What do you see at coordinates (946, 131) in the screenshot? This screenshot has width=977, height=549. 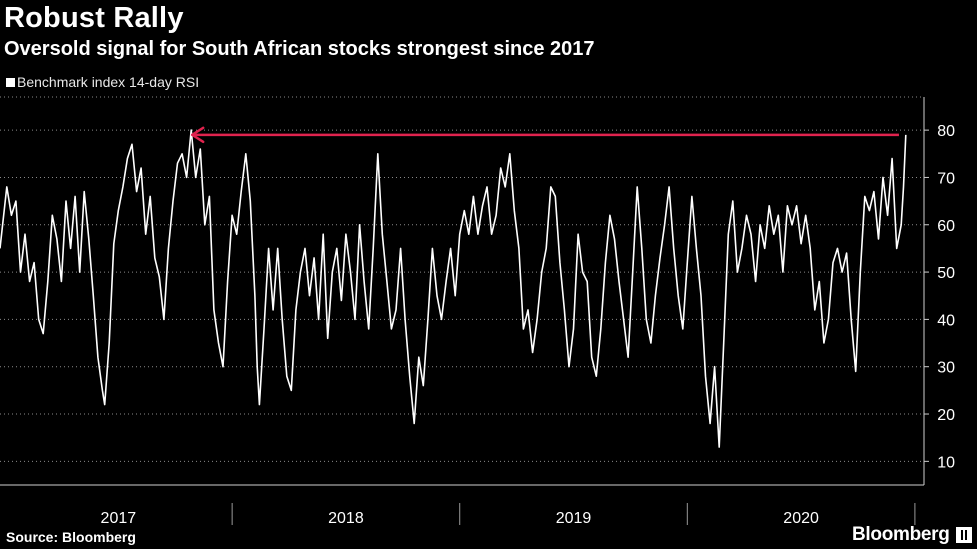 I see `y-tick-label: 80` at bounding box center [946, 131].